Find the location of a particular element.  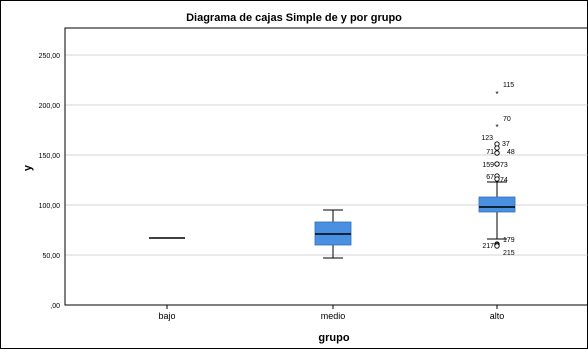

outlier-label: 215 is located at coordinates (509, 253).